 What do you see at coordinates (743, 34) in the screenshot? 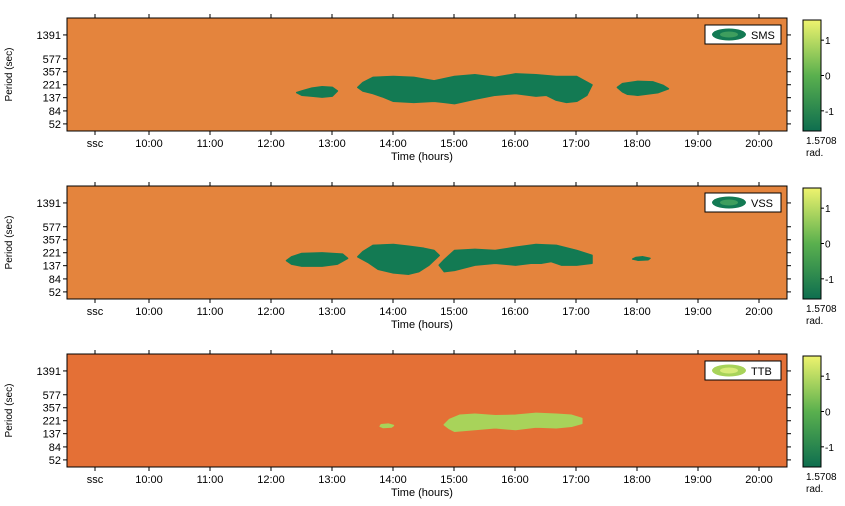
I see `legend: SMS` at bounding box center [743, 34].